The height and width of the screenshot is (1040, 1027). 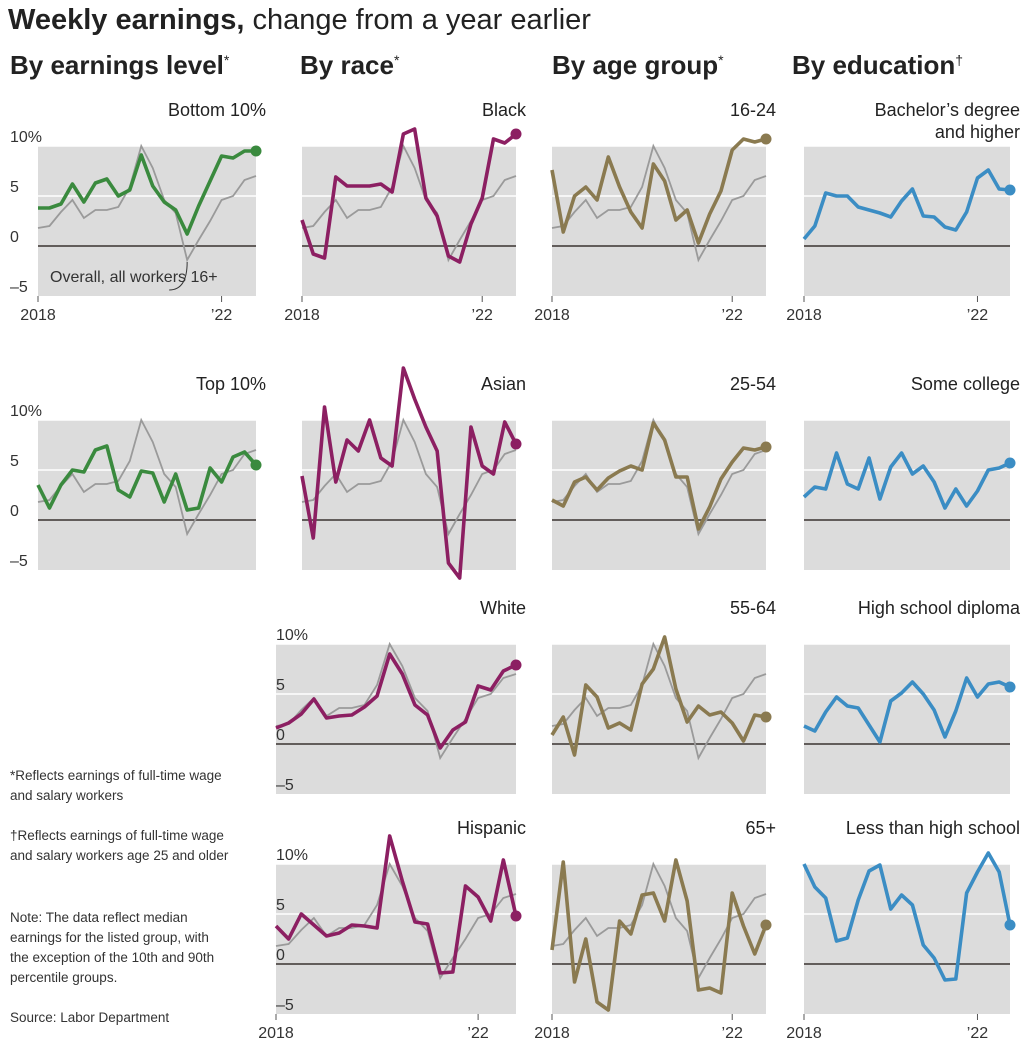 I want to click on panel-title: Top 10%, so click(x=231, y=384).